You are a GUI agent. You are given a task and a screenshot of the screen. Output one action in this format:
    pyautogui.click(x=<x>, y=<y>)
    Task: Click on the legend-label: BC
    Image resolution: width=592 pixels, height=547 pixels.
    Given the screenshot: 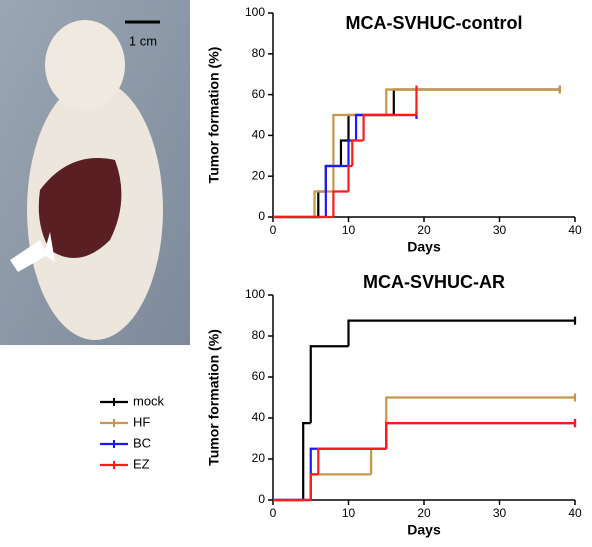 What is the action you would take?
    pyautogui.click(x=142, y=442)
    